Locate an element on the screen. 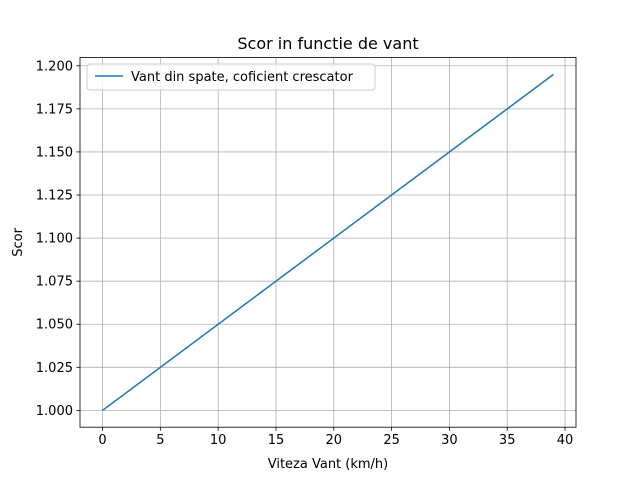  legend-entry-label: Vant din spate, coficient crescator is located at coordinates (242, 77).